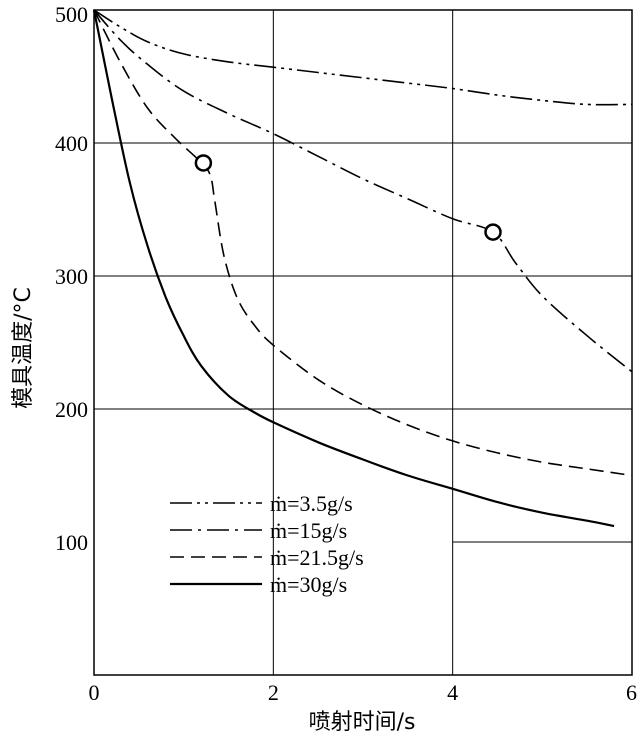 The height and width of the screenshot is (741, 637). Describe the element at coordinates (71, 542) in the screenshot. I see `y-tick-label: 100` at that location.